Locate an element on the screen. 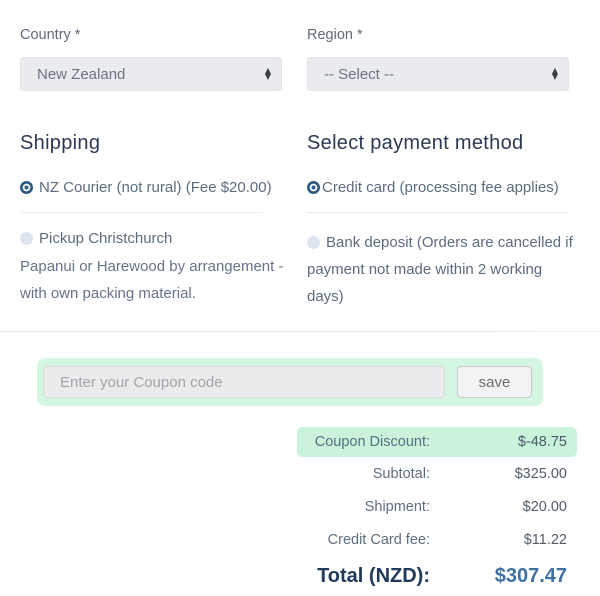 This screenshot has height=596, width=600. summary-row-shipment: Shipment: $20.00 is located at coordinates (432, 506).